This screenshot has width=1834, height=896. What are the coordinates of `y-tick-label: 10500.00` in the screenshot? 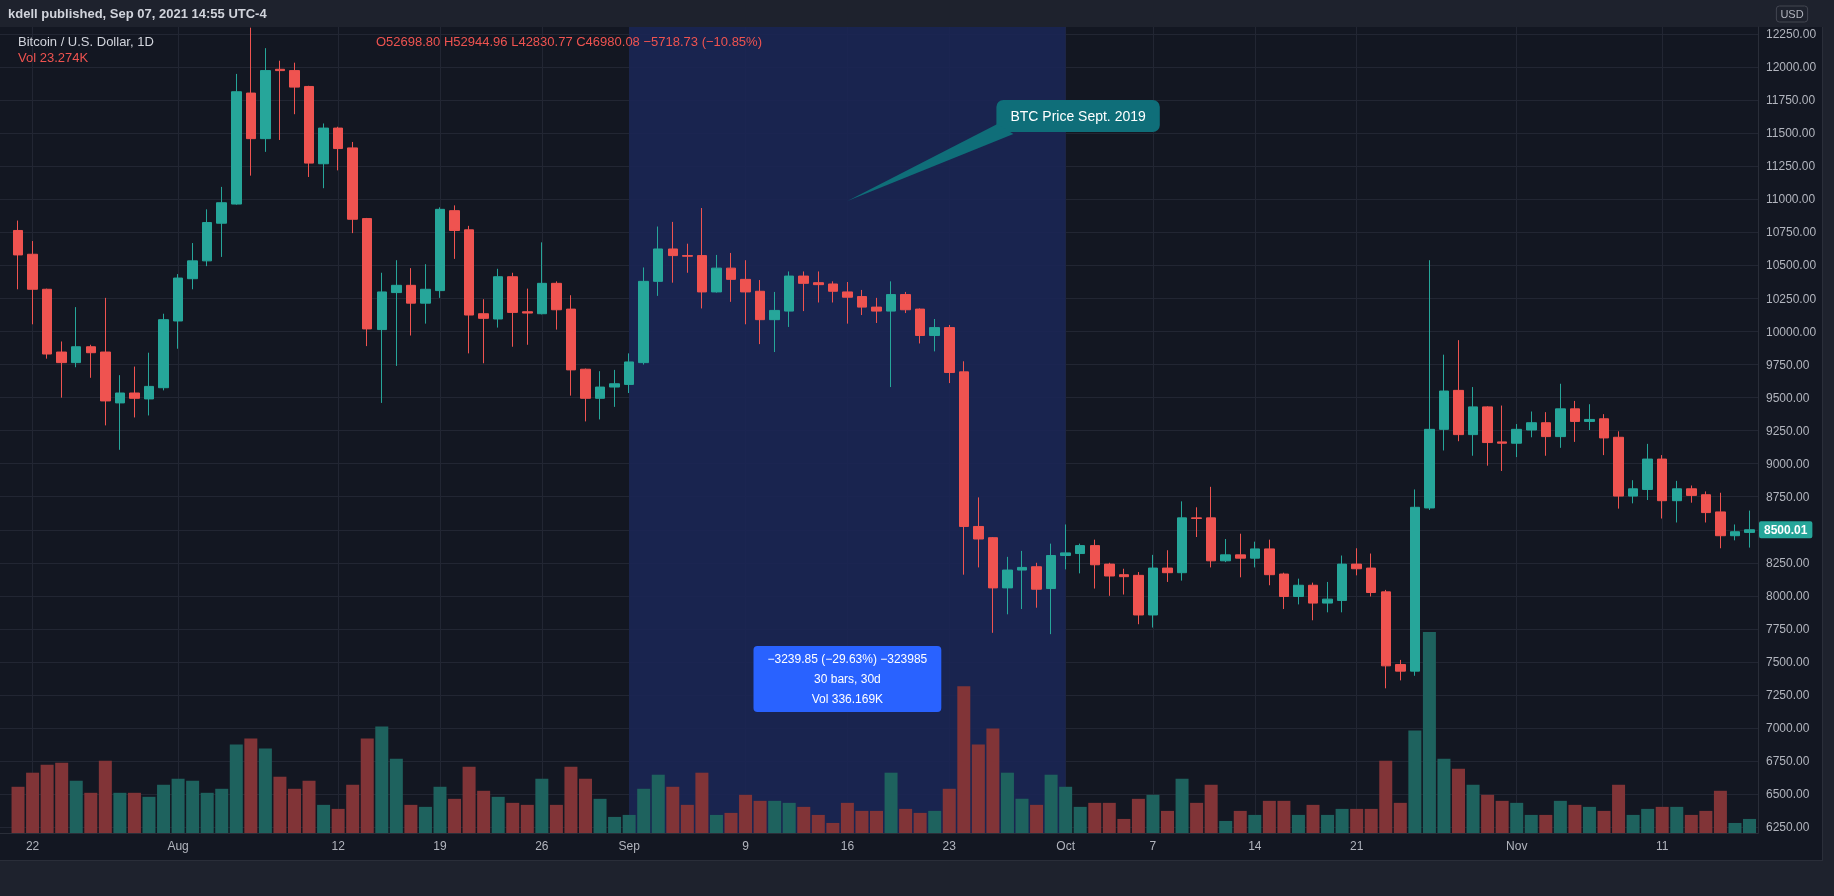 It's located at (1791, 265).